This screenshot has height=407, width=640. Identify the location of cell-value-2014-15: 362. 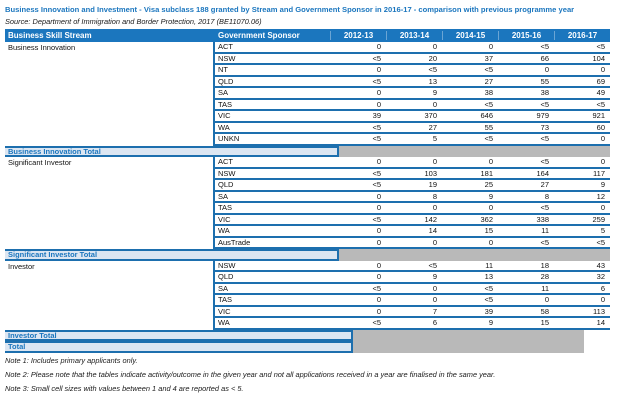
(486, 219).